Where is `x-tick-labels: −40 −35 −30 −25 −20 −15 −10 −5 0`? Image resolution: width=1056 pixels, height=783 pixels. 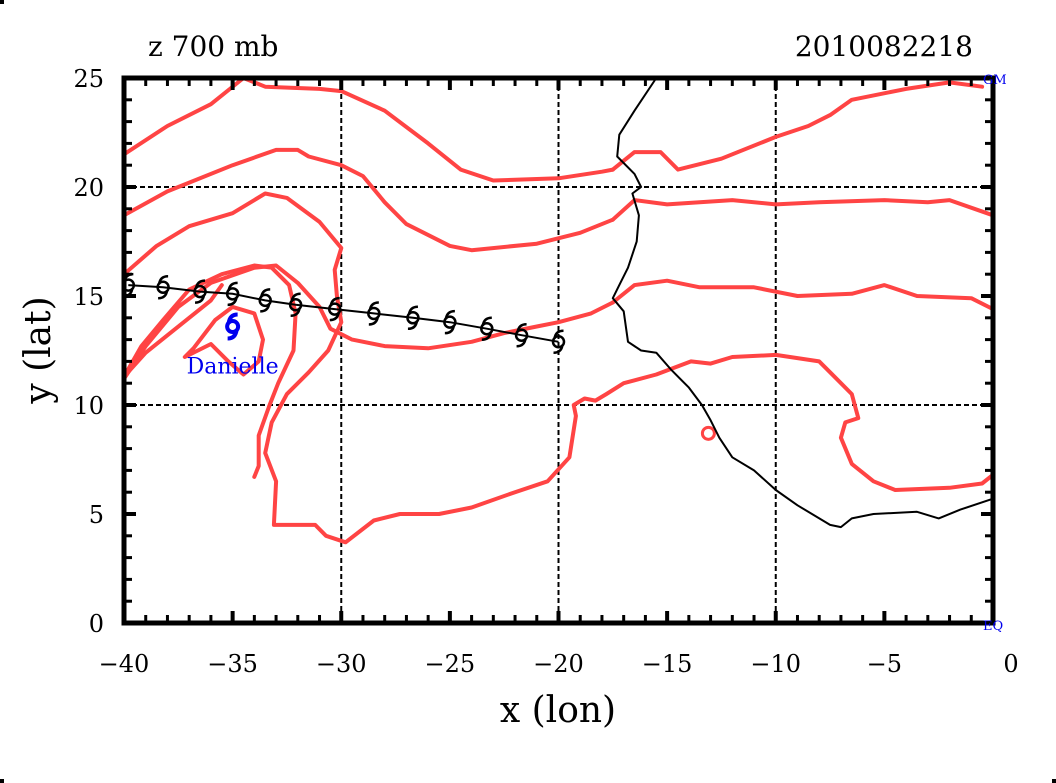 x-tick-labels: −40 −35 −30 −25 −20 −15 −10 −5 0 is located at coordinates (559, 664).